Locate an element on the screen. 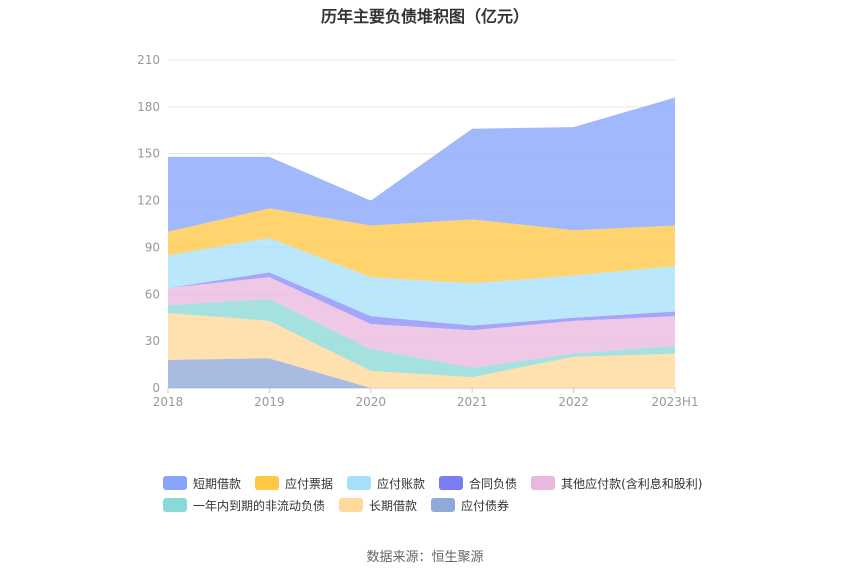 The image size is (850, 575). x-tick-label: 2021 is located at coordinates (472, 402).